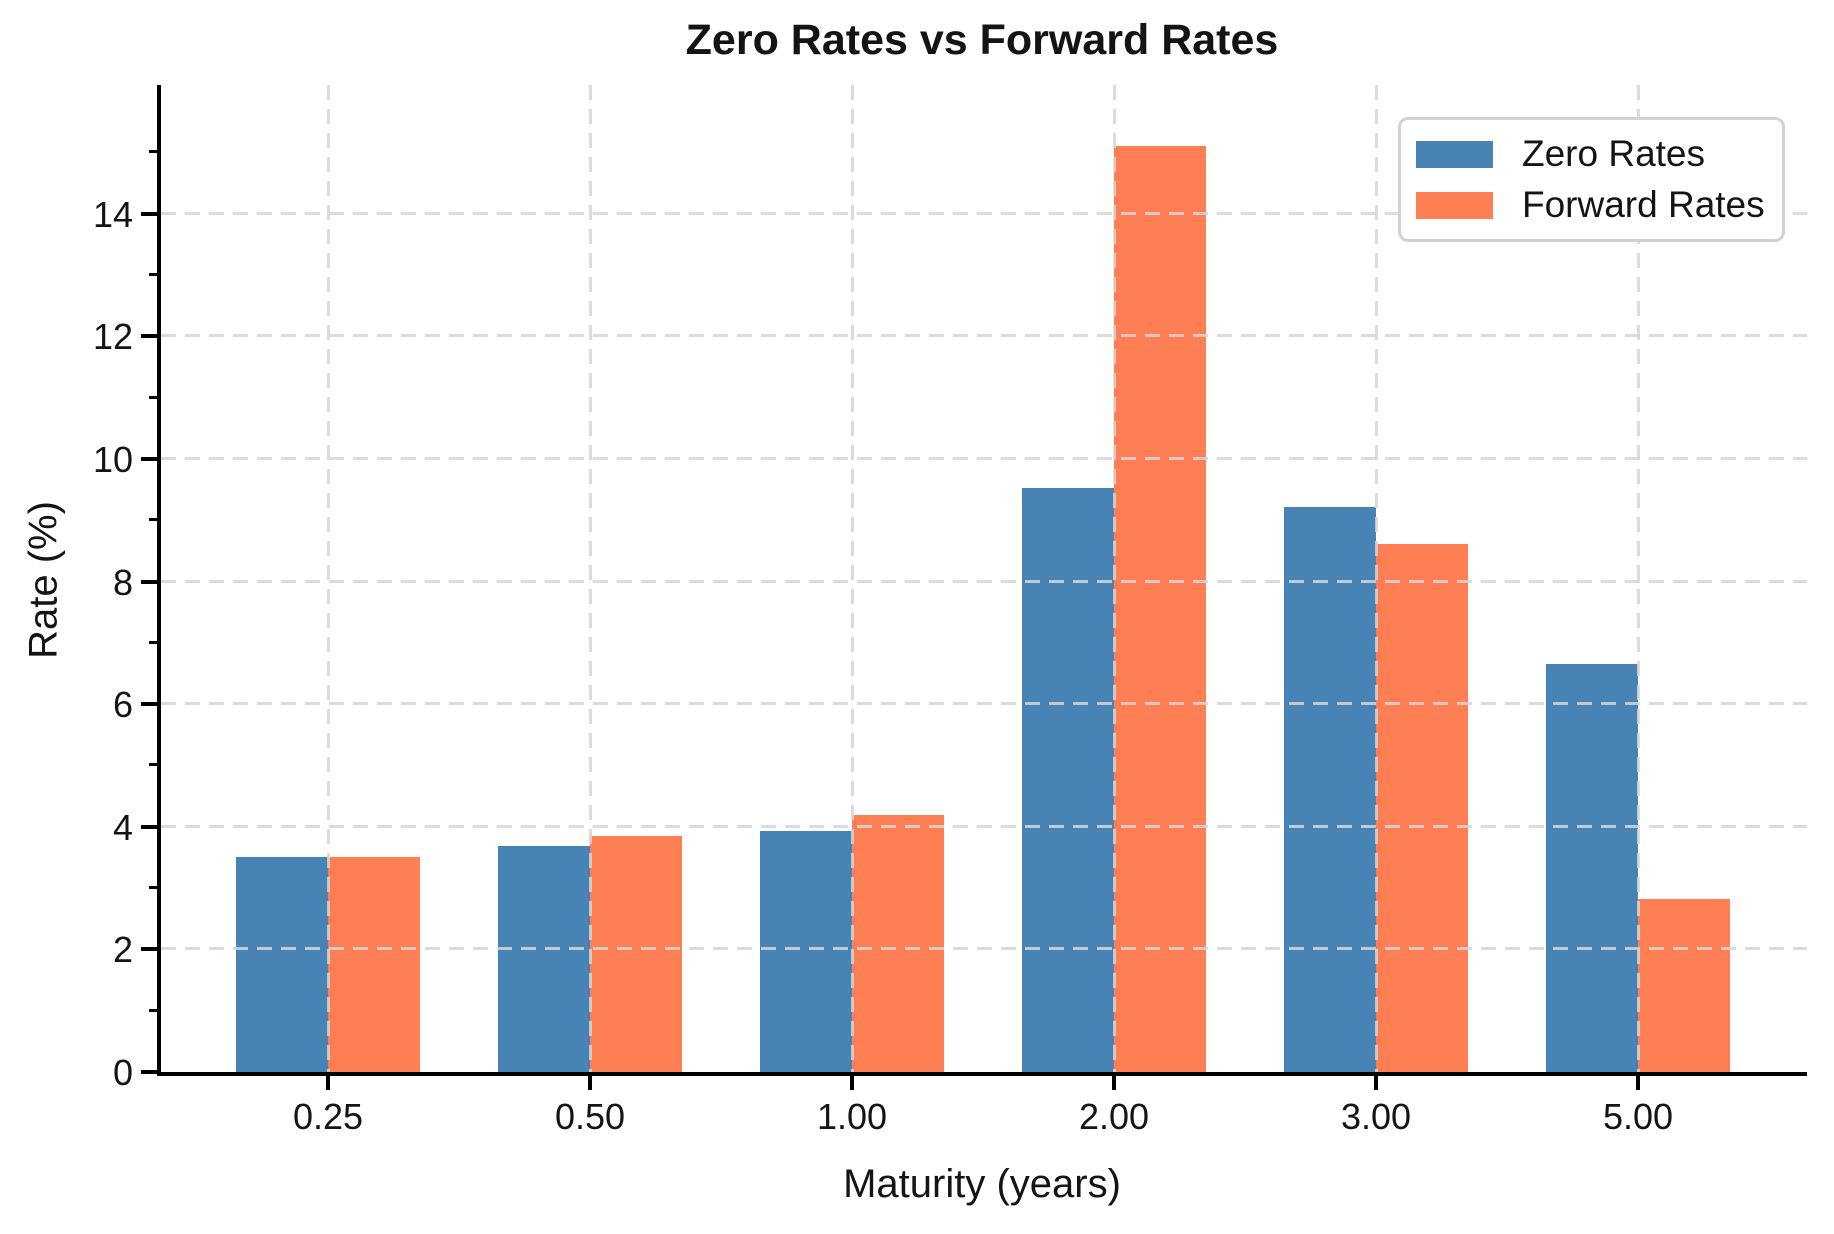 The height and width of the screenshot is (1234, 1834). I want to click on bar-zero-rates-1.00, so click(806, 951).